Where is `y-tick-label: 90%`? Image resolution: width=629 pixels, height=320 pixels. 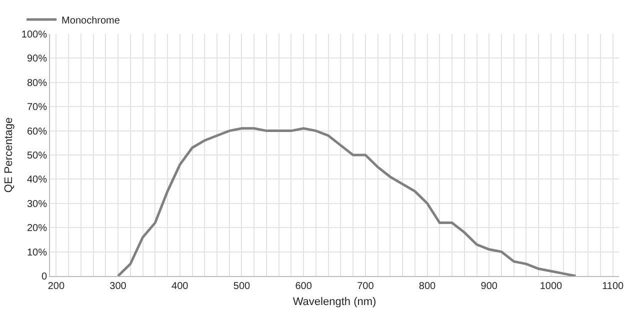
y-tick-label: 90% is located at coordinates (37, 59).